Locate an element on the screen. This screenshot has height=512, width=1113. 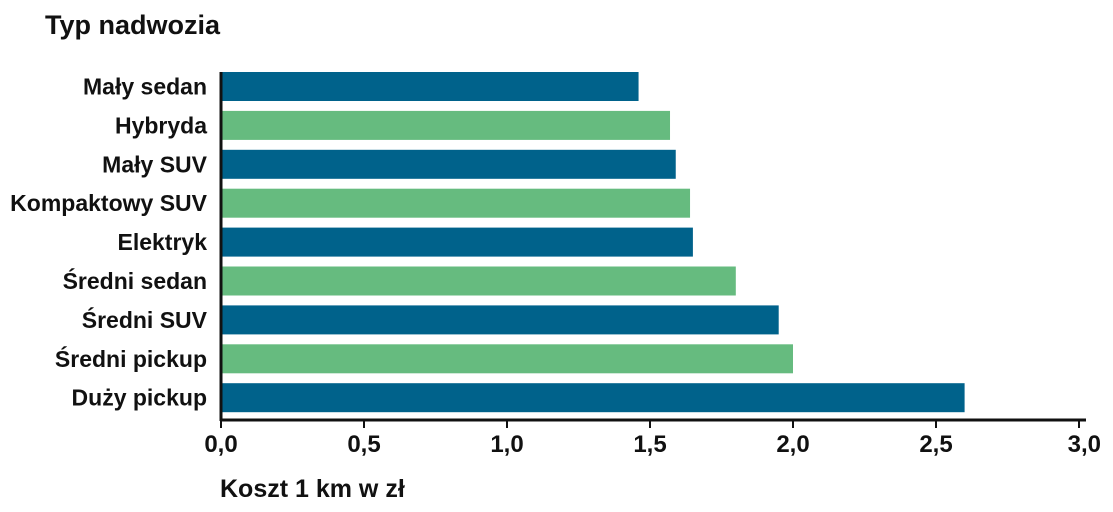
x-tick-label-5: 2,0 is located at coordinates (792, 444).